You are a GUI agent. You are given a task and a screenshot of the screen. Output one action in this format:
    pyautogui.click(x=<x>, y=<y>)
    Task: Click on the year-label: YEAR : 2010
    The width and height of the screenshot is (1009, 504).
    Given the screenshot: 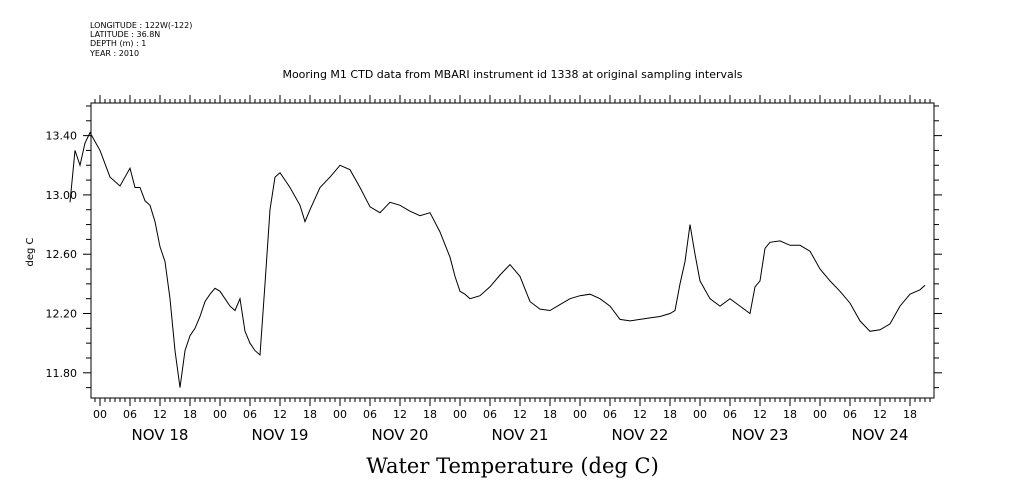 What is the action you would take?
    pyautogui.click(x=115, y=53)
    